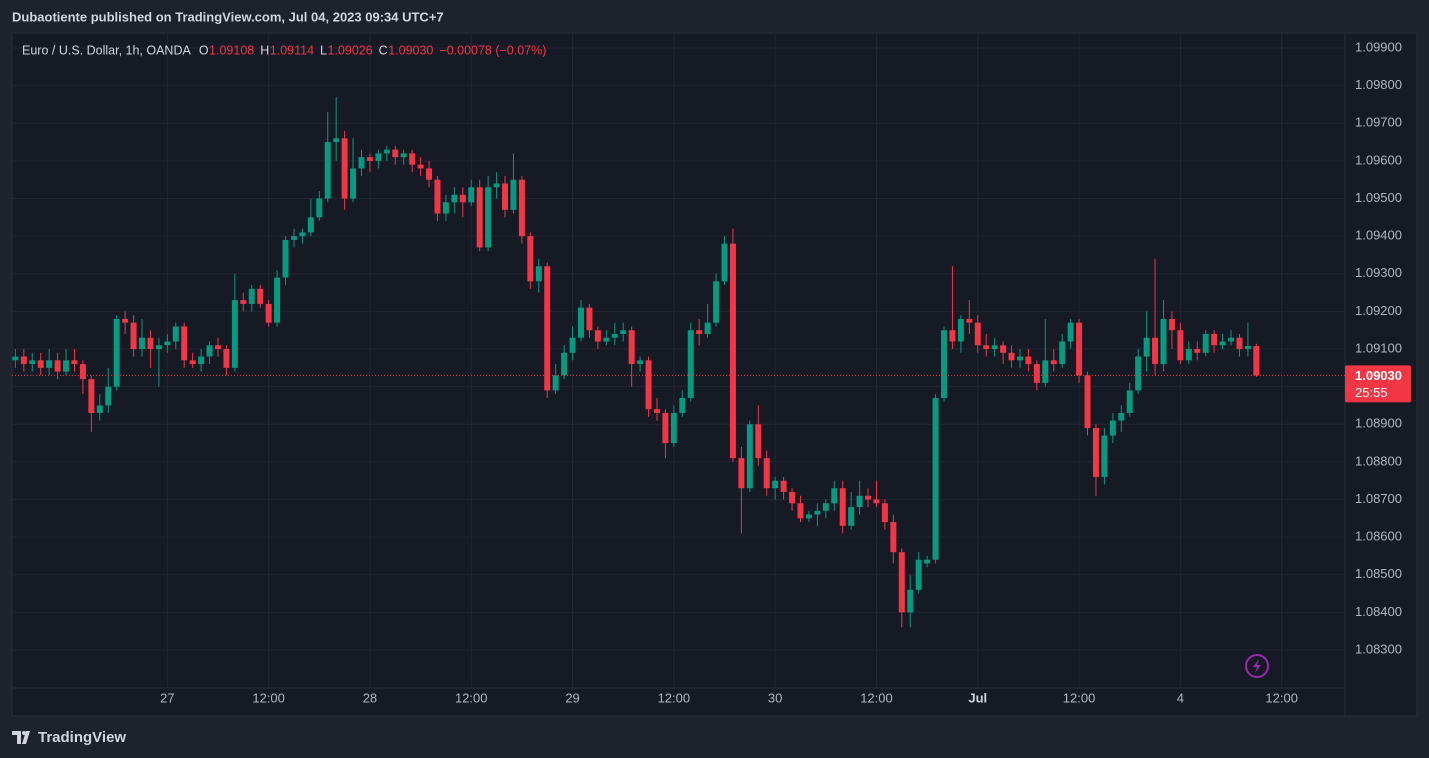  What do you see at coordinates (1378, 159) in the screenshot?
I see `y-tick-label: 1.09600` at bounding box center [1378, 159].